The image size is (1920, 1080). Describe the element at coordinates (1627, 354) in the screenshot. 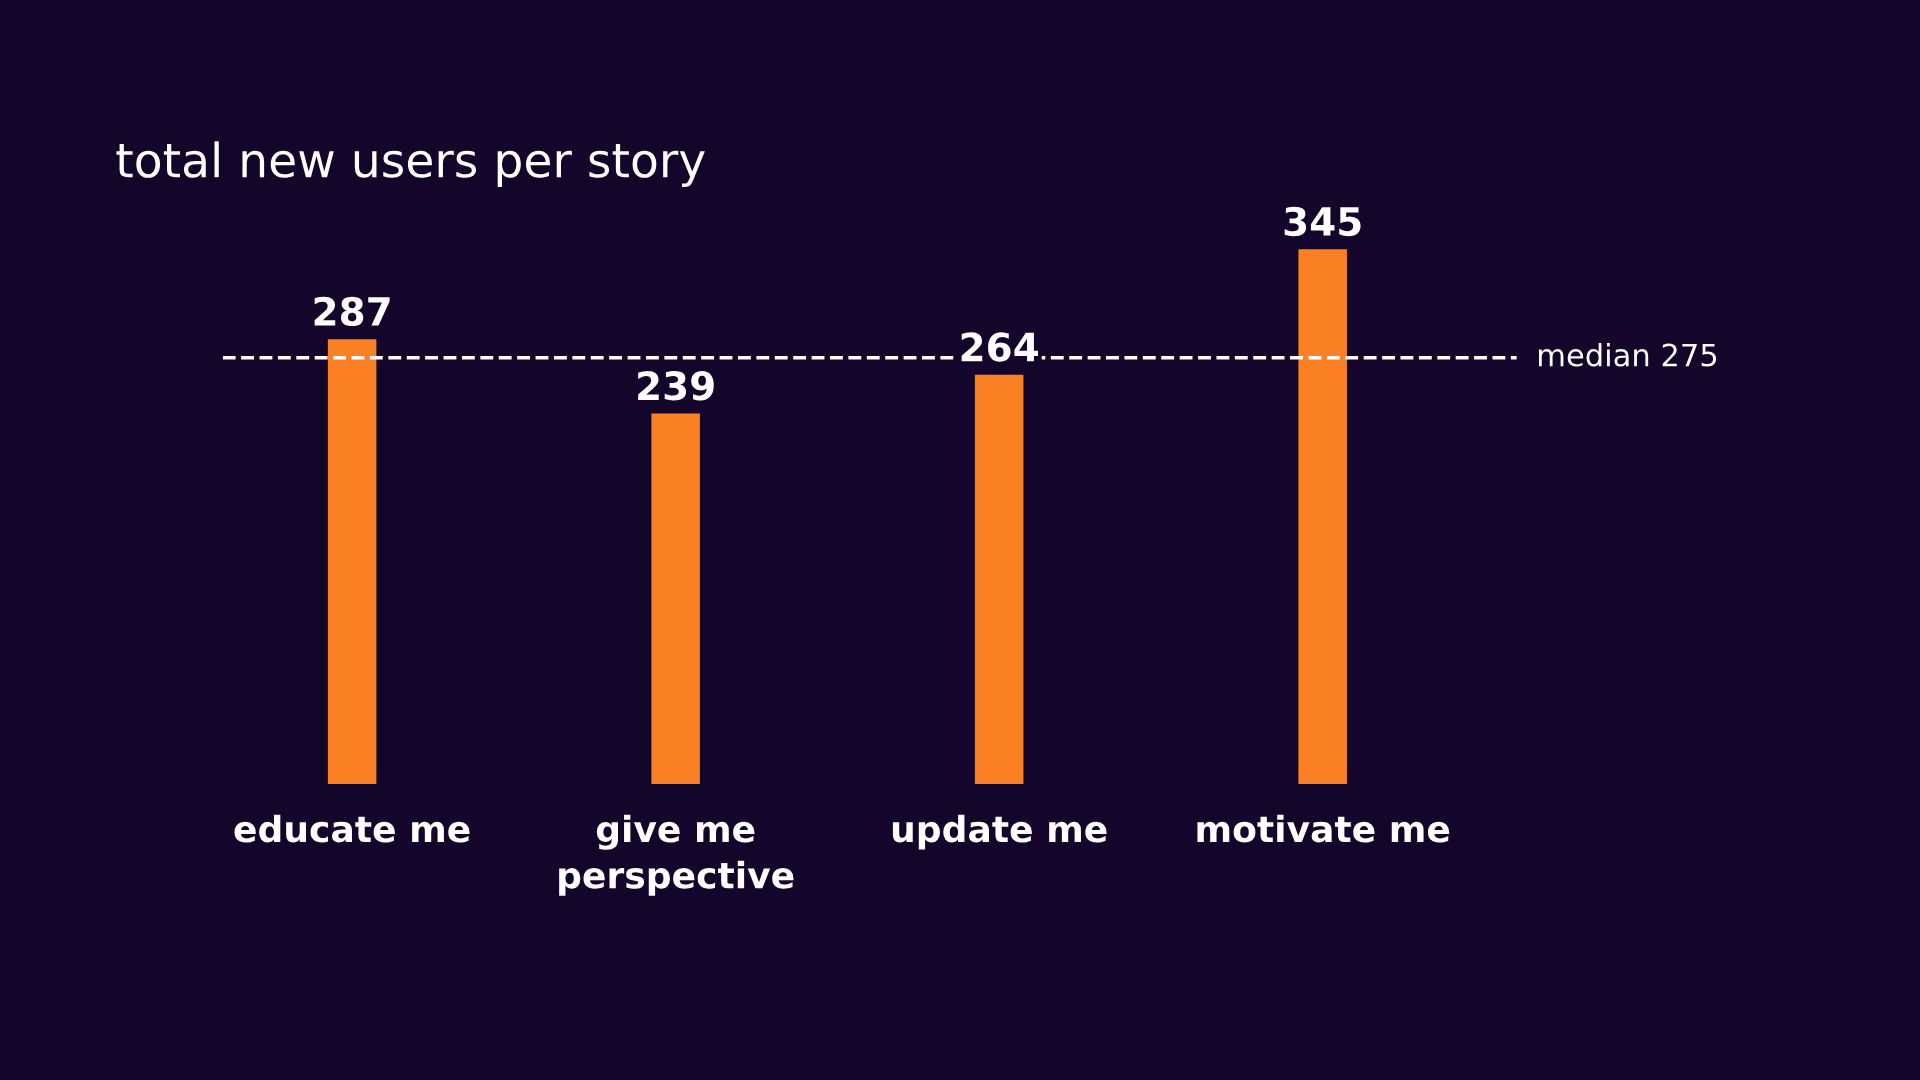

I see `ref-line-label: median 275` at that location.